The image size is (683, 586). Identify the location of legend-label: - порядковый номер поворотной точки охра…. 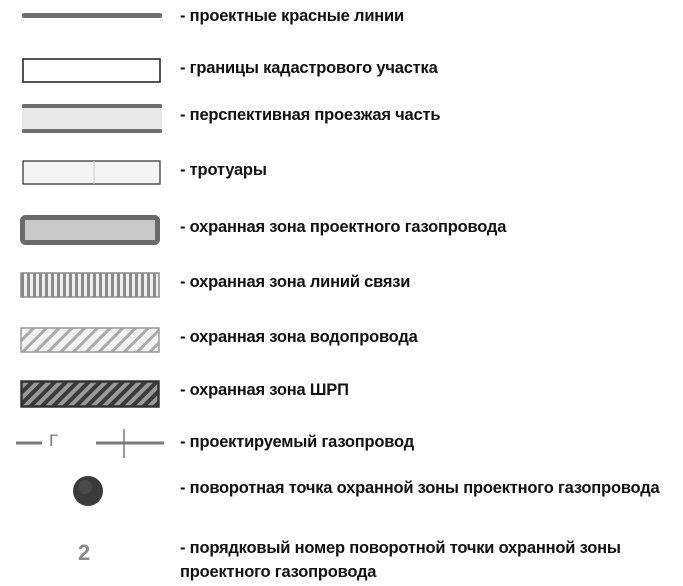
(400, 560).